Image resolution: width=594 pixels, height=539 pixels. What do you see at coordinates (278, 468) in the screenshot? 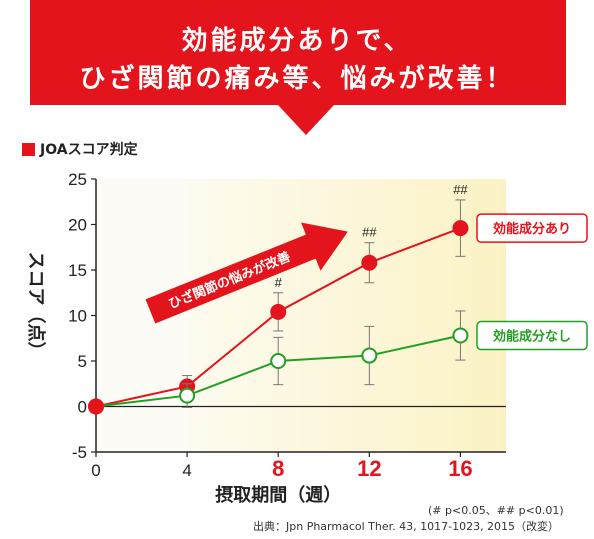
I see `x-tick-label: 8` at bounding box center [278, 468].